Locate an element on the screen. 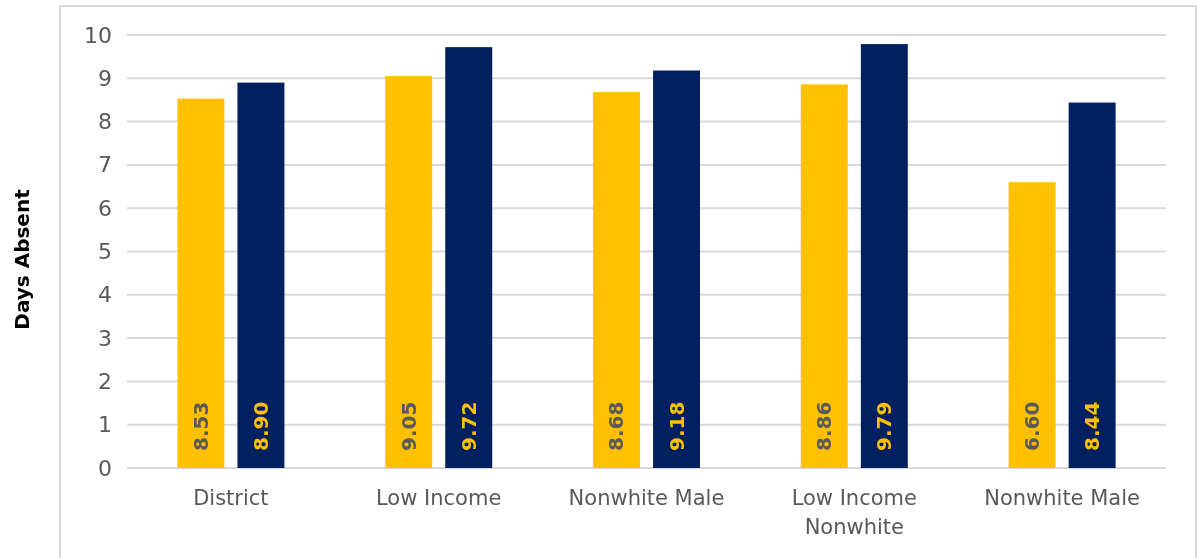  y-tick-label: 0 is located at coordinates (105, 468).